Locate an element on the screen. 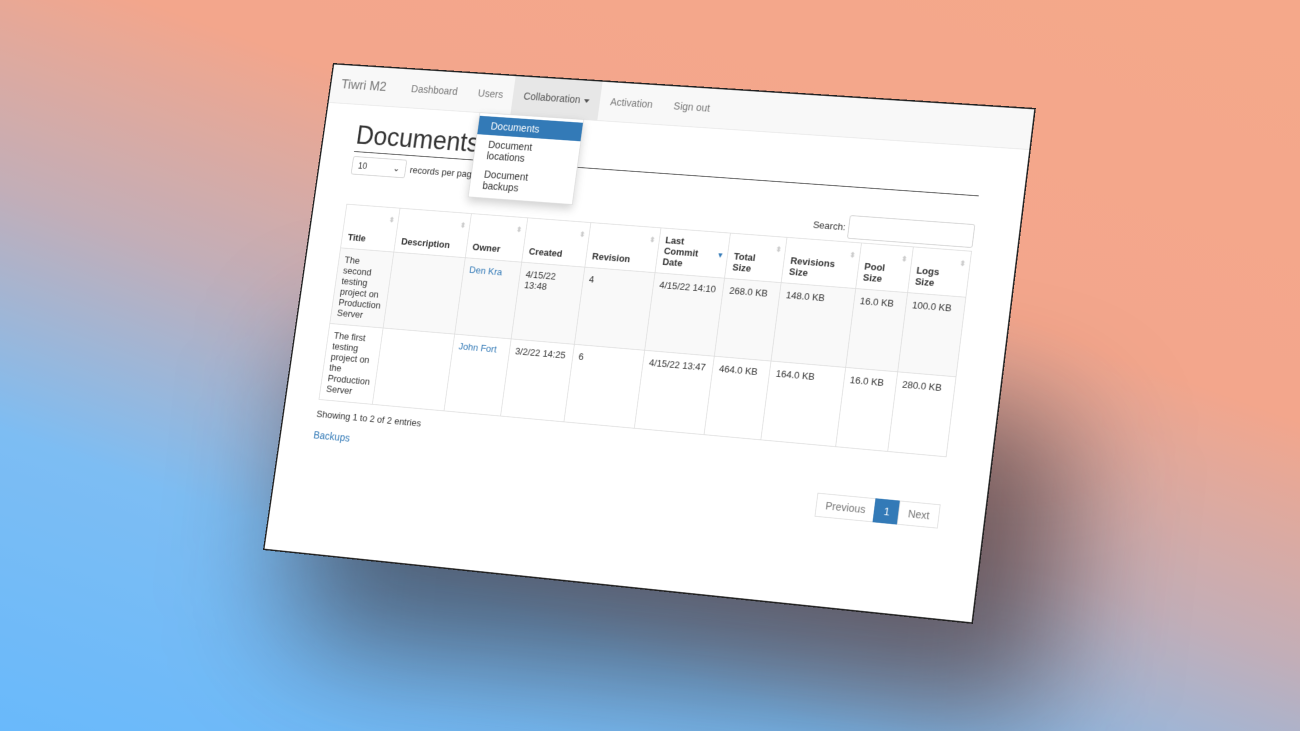 This screenshot has height=731, width=1300. column-header-label: Total Size is located at coordinates (744, 262).